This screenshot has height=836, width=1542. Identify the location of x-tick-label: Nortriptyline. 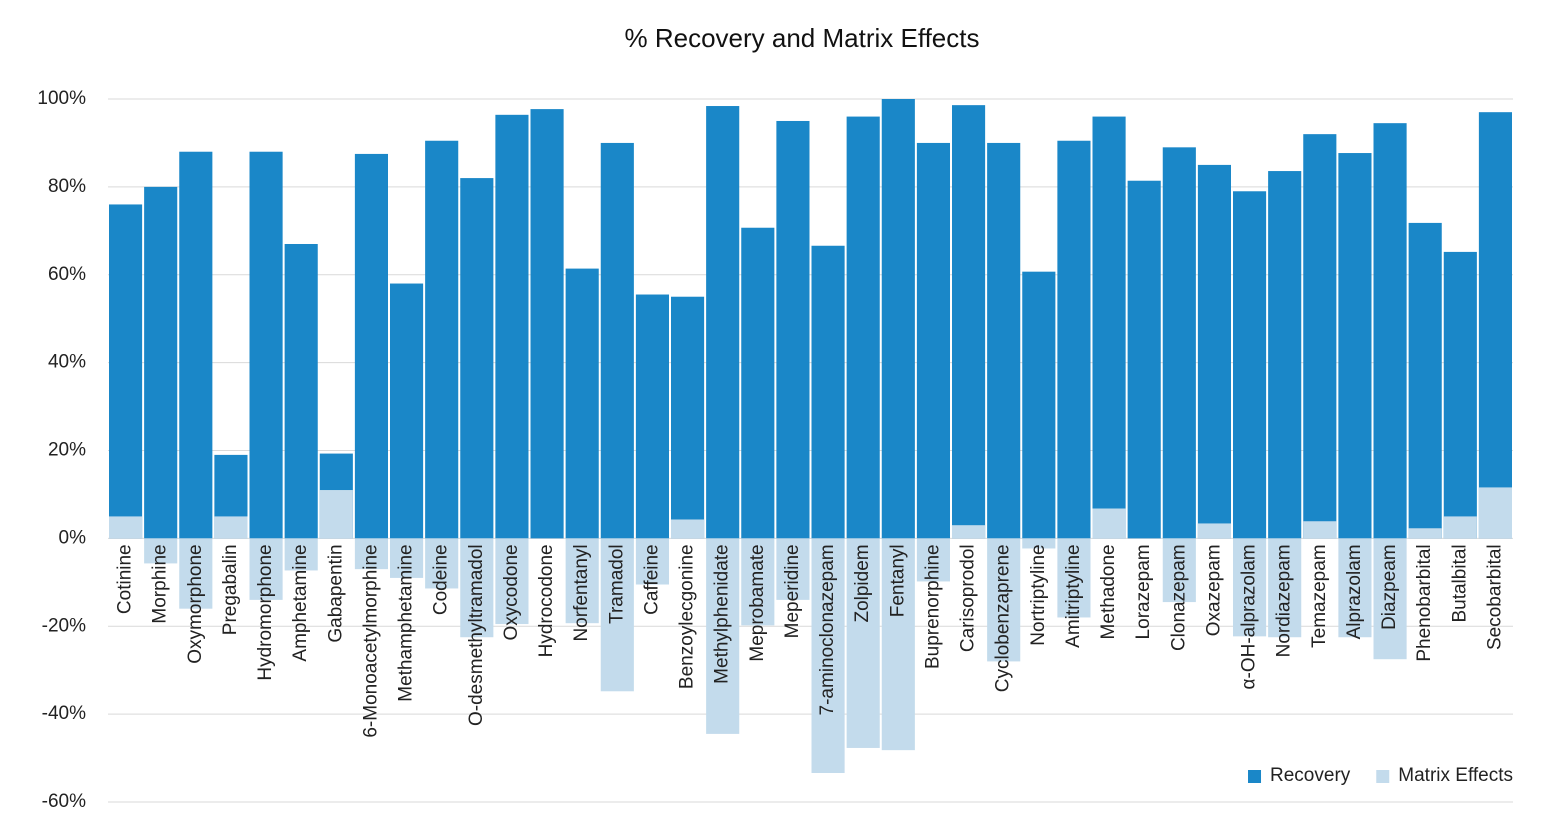
(1038, 594).